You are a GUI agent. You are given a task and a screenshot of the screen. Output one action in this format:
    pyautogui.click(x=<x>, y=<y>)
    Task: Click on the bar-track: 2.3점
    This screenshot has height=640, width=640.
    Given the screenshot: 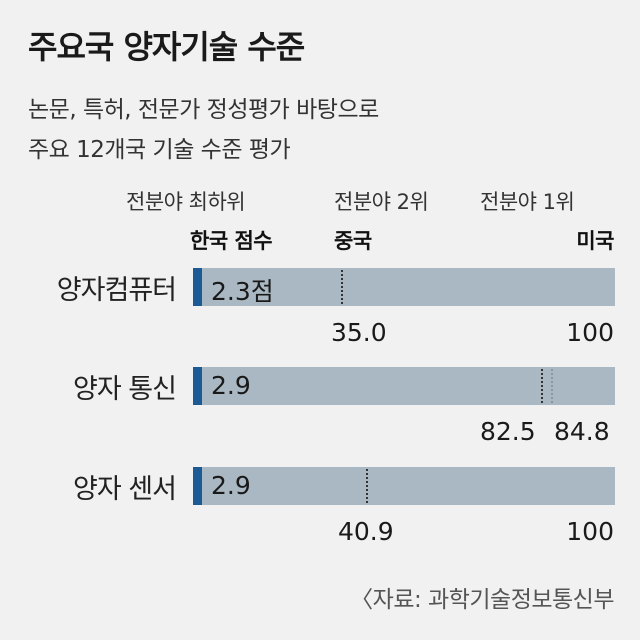 What is the action you would take?
    pyautogui.click(x=404, y=287)
    